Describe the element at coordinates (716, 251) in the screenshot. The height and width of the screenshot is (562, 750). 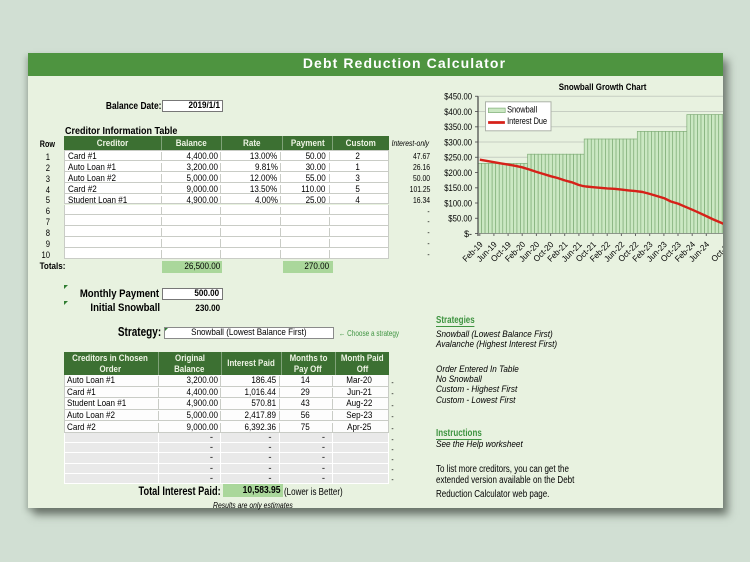
I see `svg-text: Oct-24` at that location.